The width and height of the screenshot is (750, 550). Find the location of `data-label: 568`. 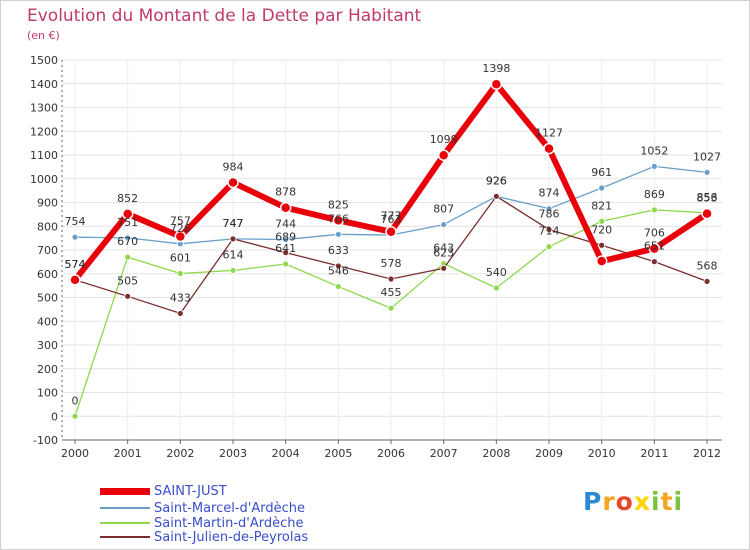

data-label: 568 is located at coordinates (707, 265).